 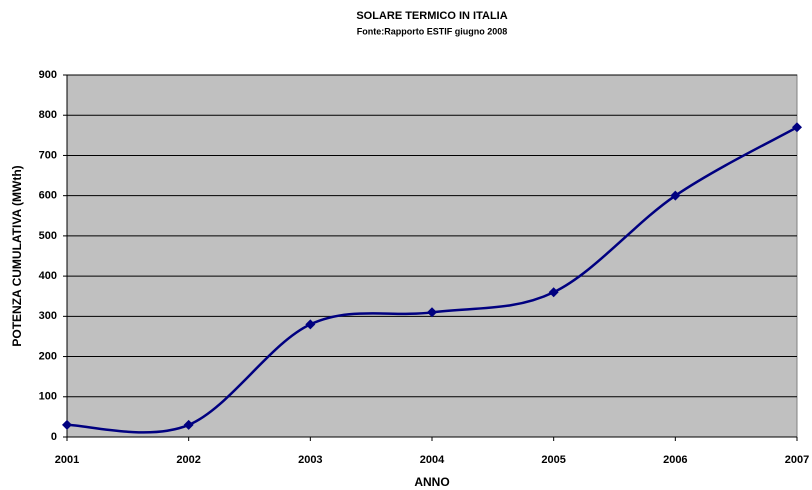 I want to click on y-tick-label: 600, so click(x=48, y=196).